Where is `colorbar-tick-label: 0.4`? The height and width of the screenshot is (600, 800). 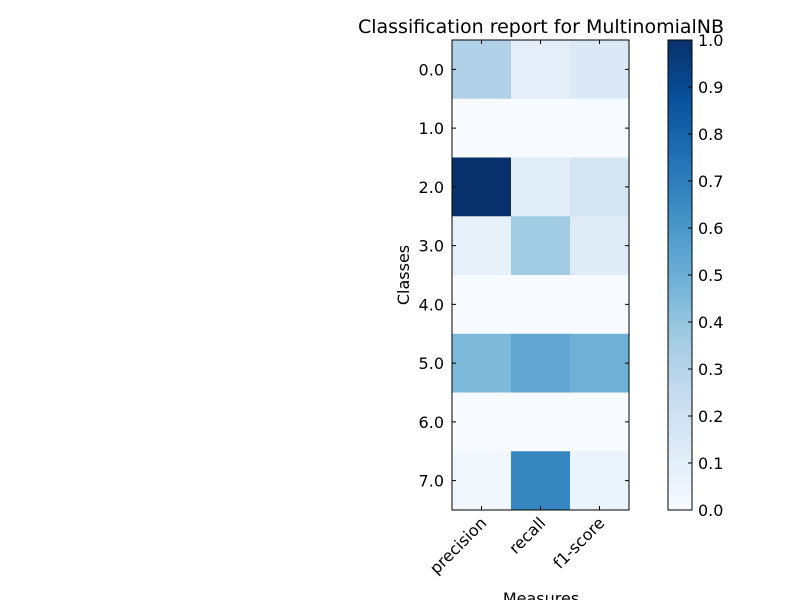
colorbar-tick-label: 0.4 is located at coordinates (710, 322).